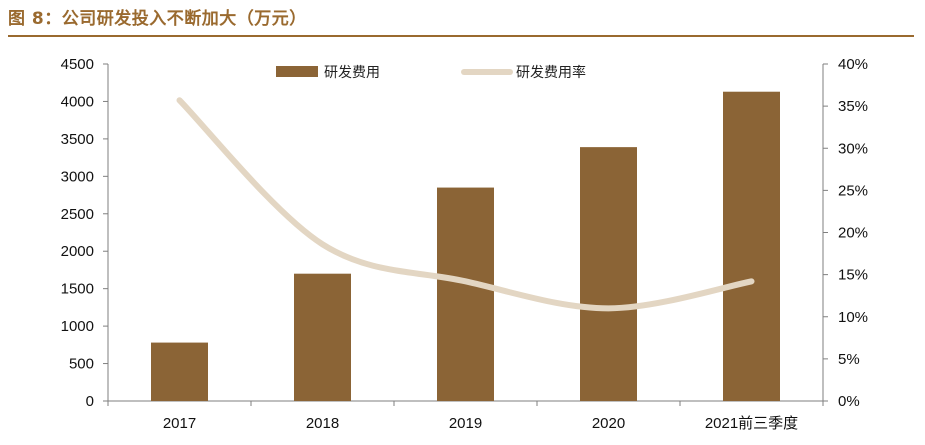 This screenshot has width=925, height=445. What do you see at coordinates (853, 190) in the screenshot?
I see `right-tick-label: 25%` at bounding box center [853, 190].